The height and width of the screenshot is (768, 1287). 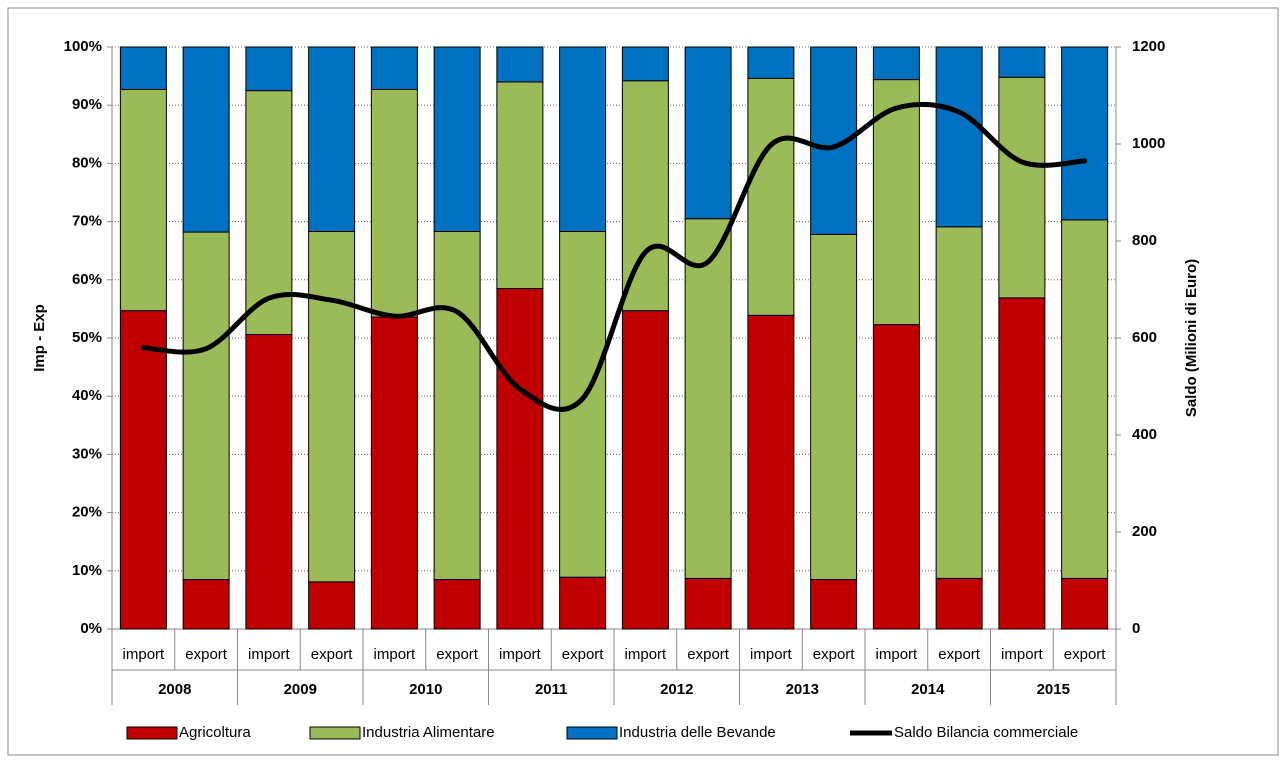 What do you see at coordinates (1053, 689) in the screenshot?
I see `group-label: 2015` at bounding box center [1053, 689].